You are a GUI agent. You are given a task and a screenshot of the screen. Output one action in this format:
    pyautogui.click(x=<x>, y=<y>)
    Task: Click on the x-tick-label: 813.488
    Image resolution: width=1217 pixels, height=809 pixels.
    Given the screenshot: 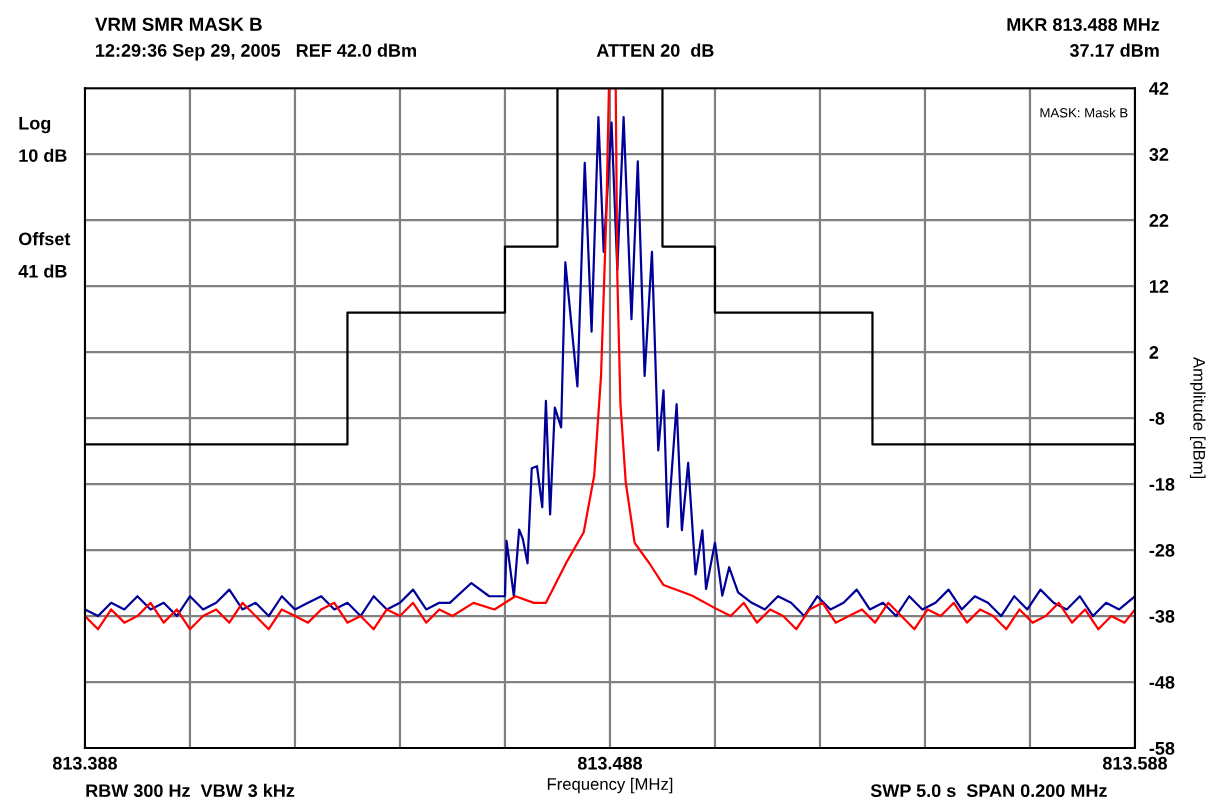 What is the action you would take?
    pyautogui.click(x=610, y=763)
    